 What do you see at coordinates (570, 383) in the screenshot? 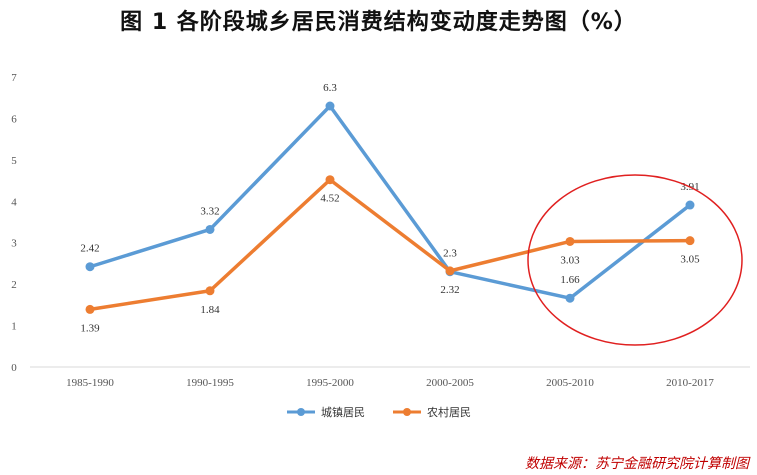
I see `x-tick-label: 2005-2010` at bounding box center [570, 383].